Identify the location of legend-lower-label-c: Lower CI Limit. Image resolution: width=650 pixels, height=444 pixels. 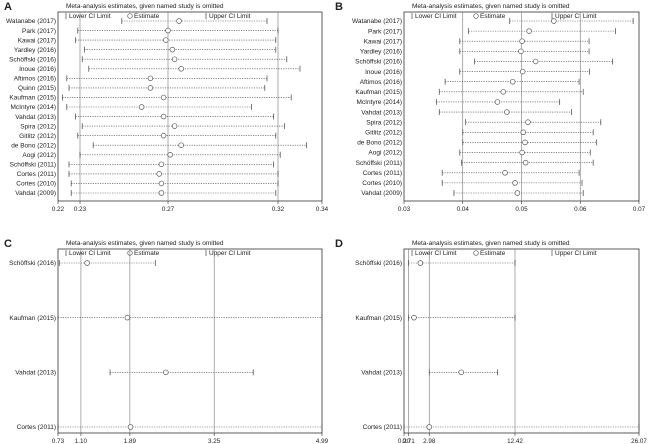
(90, 253).